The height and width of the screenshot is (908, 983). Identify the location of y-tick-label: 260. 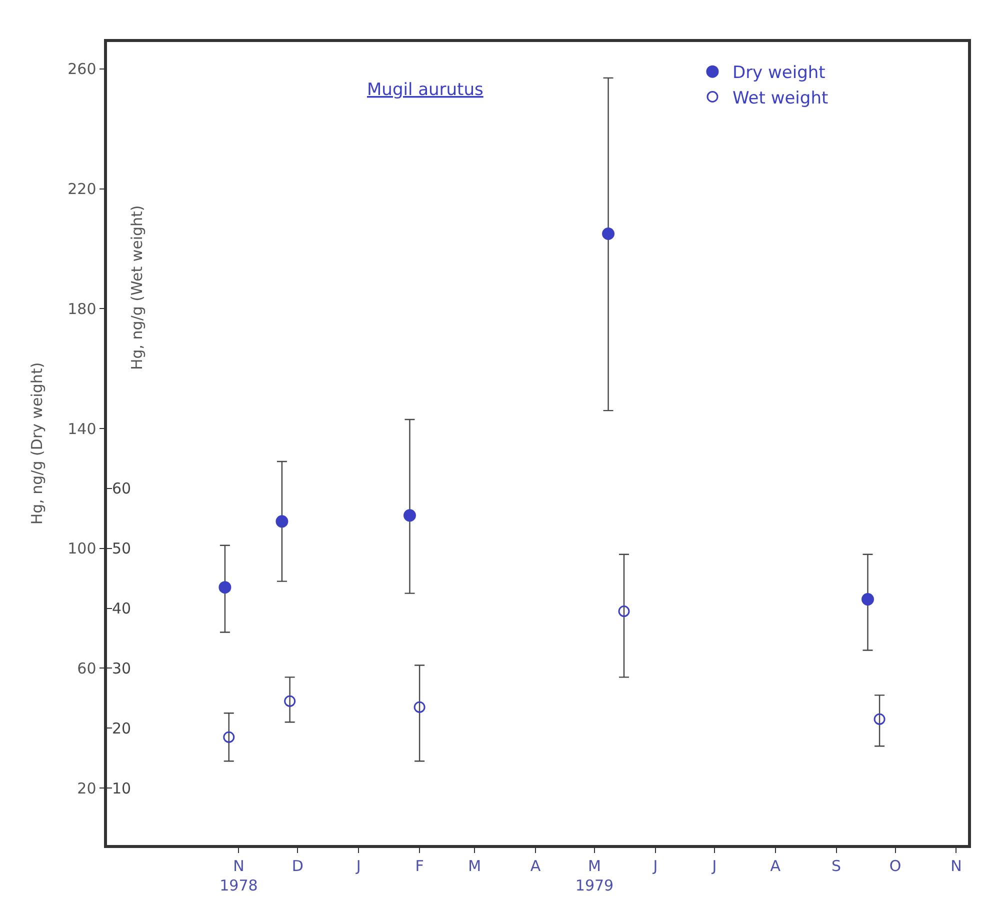
(82, 69).